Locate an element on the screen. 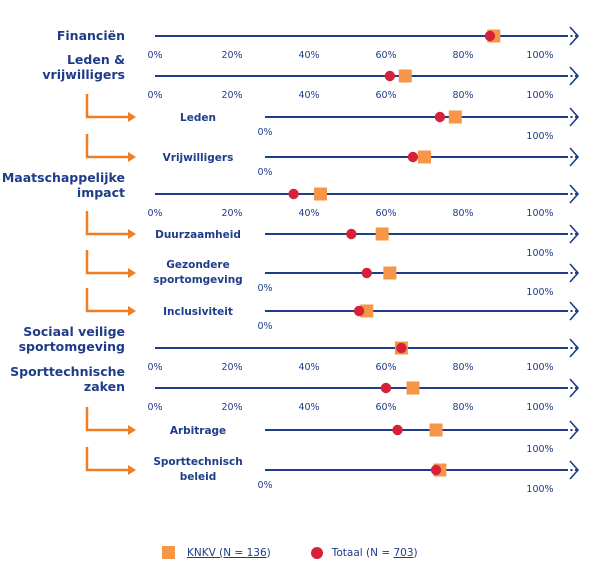 The image size is (600, 572). row-label-line: impact is located at coordinates (101, 192).